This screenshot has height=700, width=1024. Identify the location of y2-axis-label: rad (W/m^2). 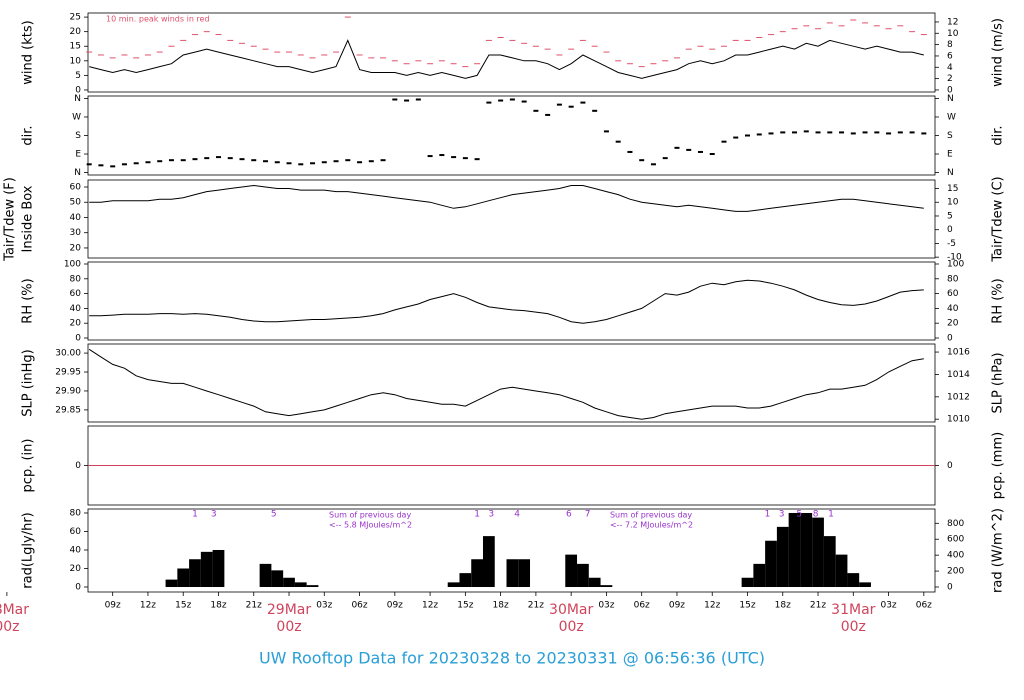
(998, 550).